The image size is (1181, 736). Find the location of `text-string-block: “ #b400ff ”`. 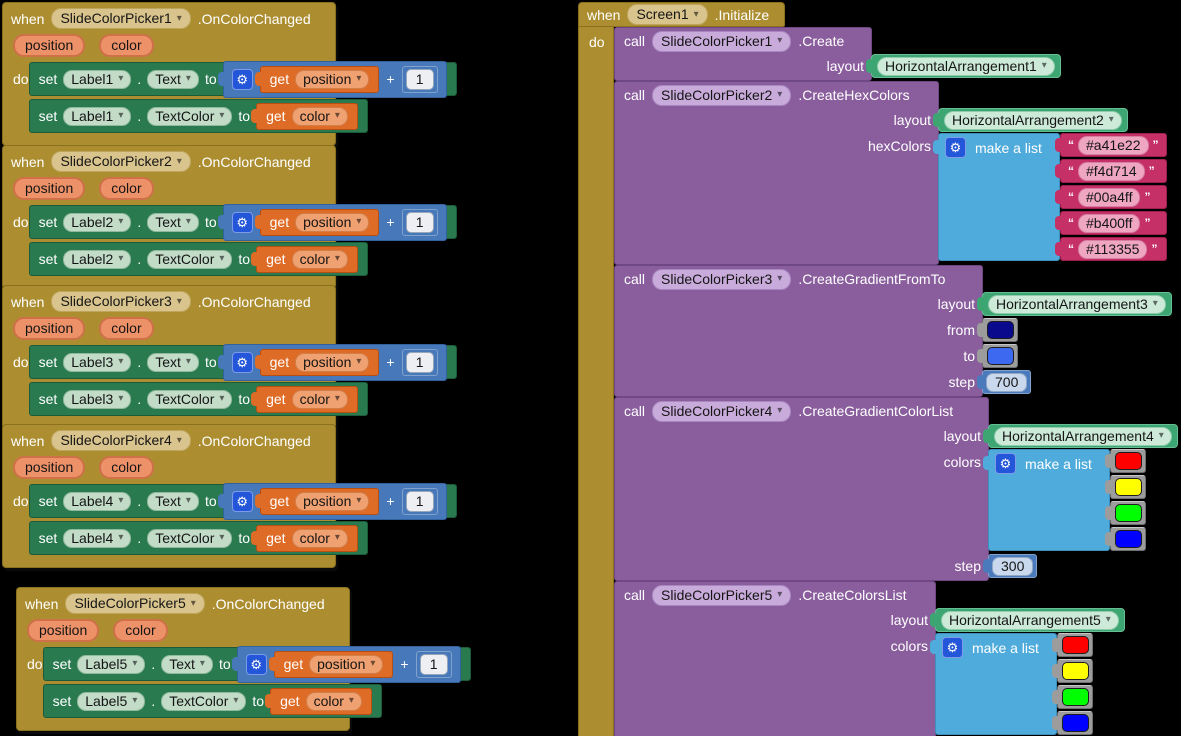

text-string-block: “ #b400ff ” is located at coordinates (1111, 223).